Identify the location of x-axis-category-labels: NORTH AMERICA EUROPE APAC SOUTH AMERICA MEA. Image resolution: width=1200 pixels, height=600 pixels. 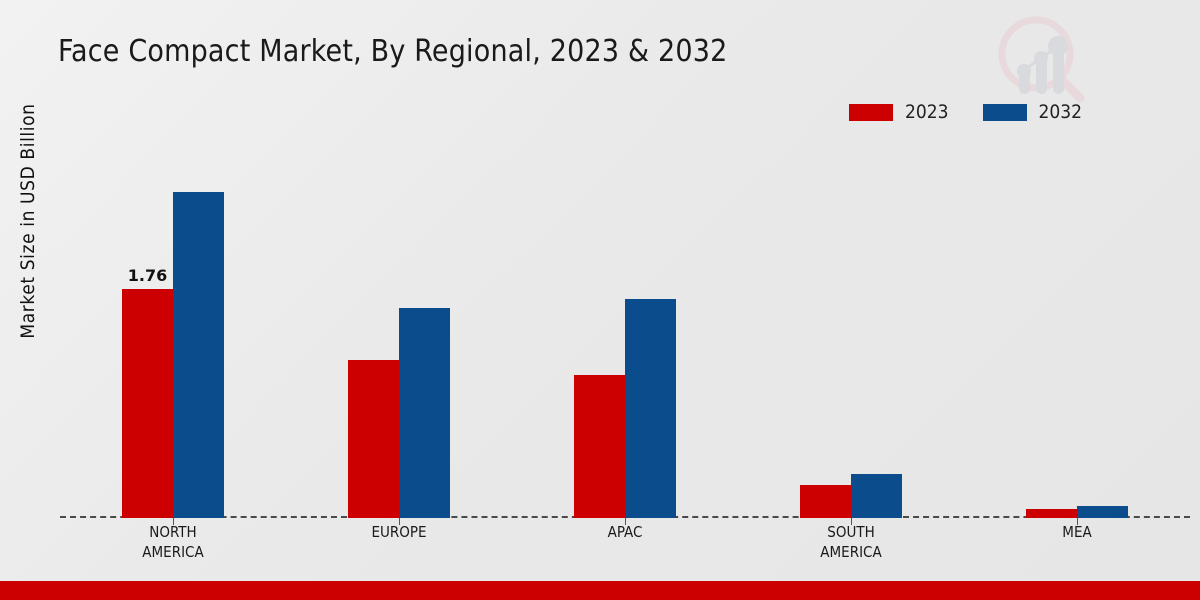
(625, 542).